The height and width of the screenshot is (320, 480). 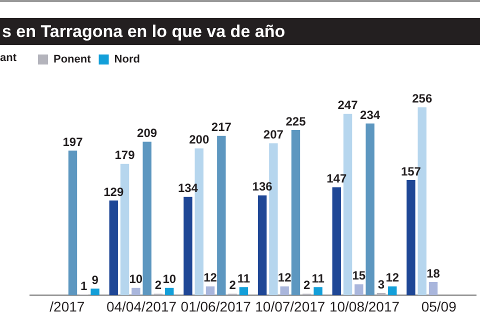 What do you see at coordinates (348, 105) in the screenshot?
I see `data-label: 247` at bounding box center [348, 105].